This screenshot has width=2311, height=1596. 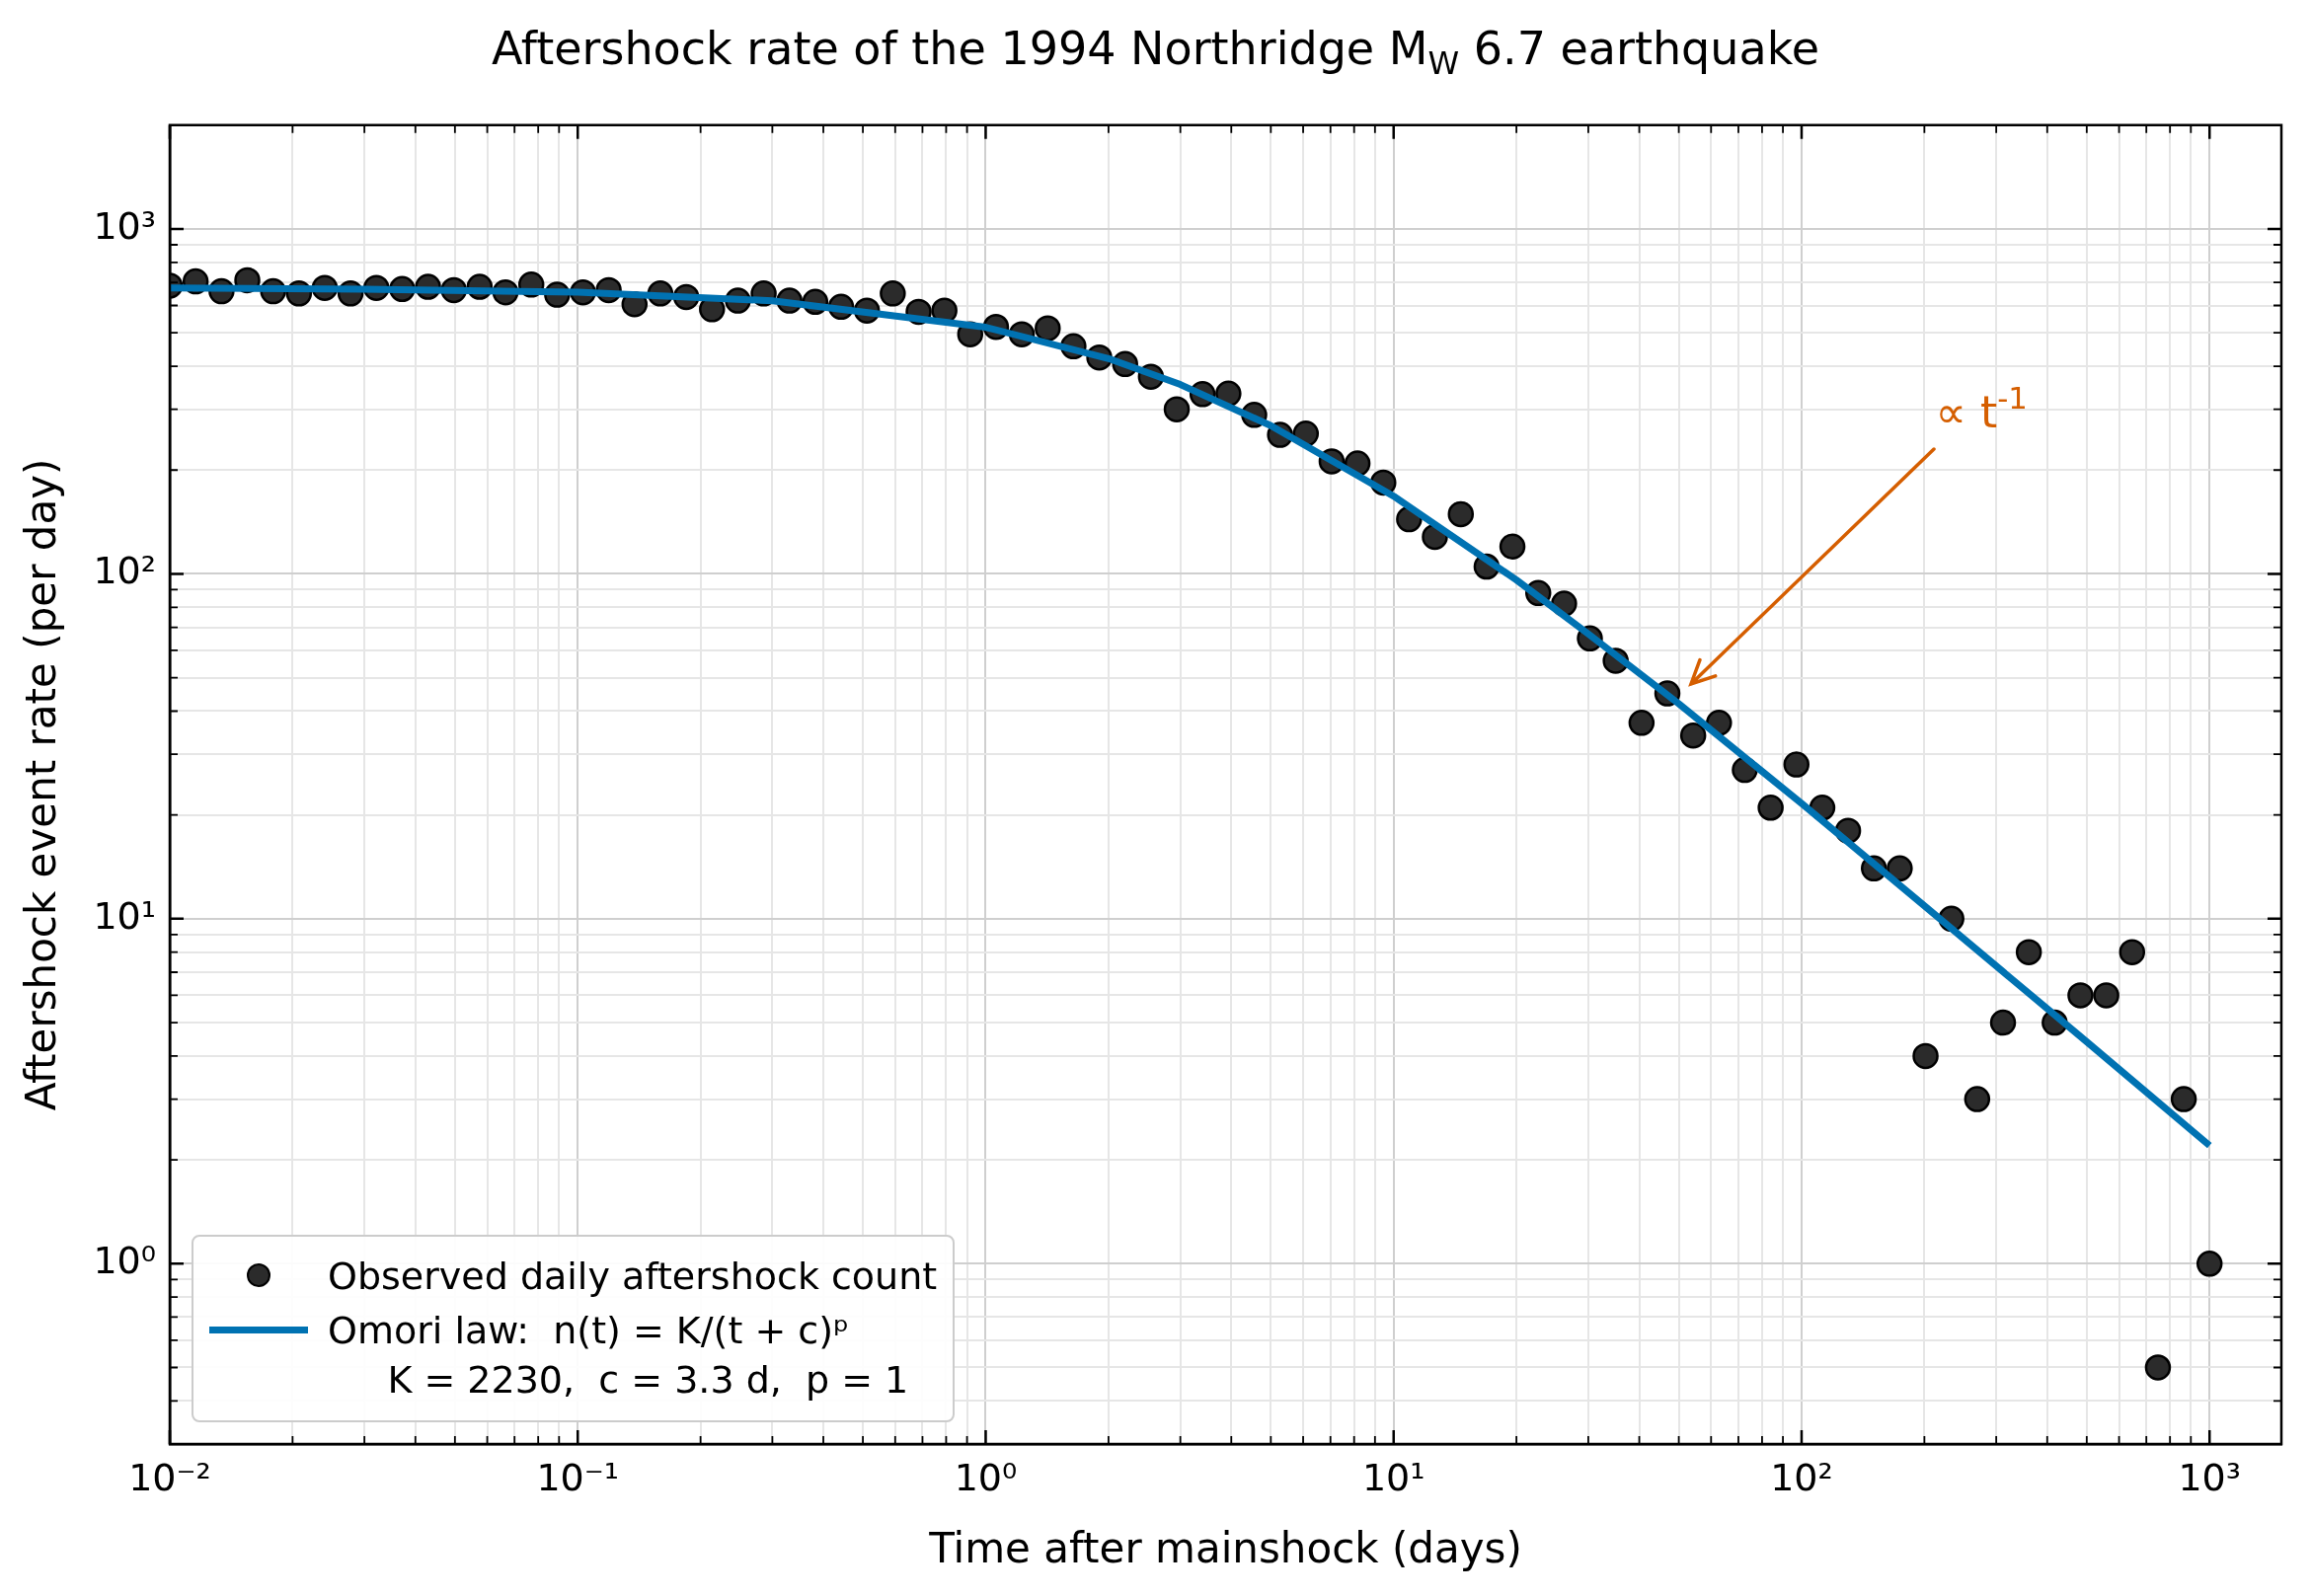 What do you see at coordinates (125, 1261) in the screenshot?
I see `y-tick-label: 10⁰` at bounding box center [125, 1261].